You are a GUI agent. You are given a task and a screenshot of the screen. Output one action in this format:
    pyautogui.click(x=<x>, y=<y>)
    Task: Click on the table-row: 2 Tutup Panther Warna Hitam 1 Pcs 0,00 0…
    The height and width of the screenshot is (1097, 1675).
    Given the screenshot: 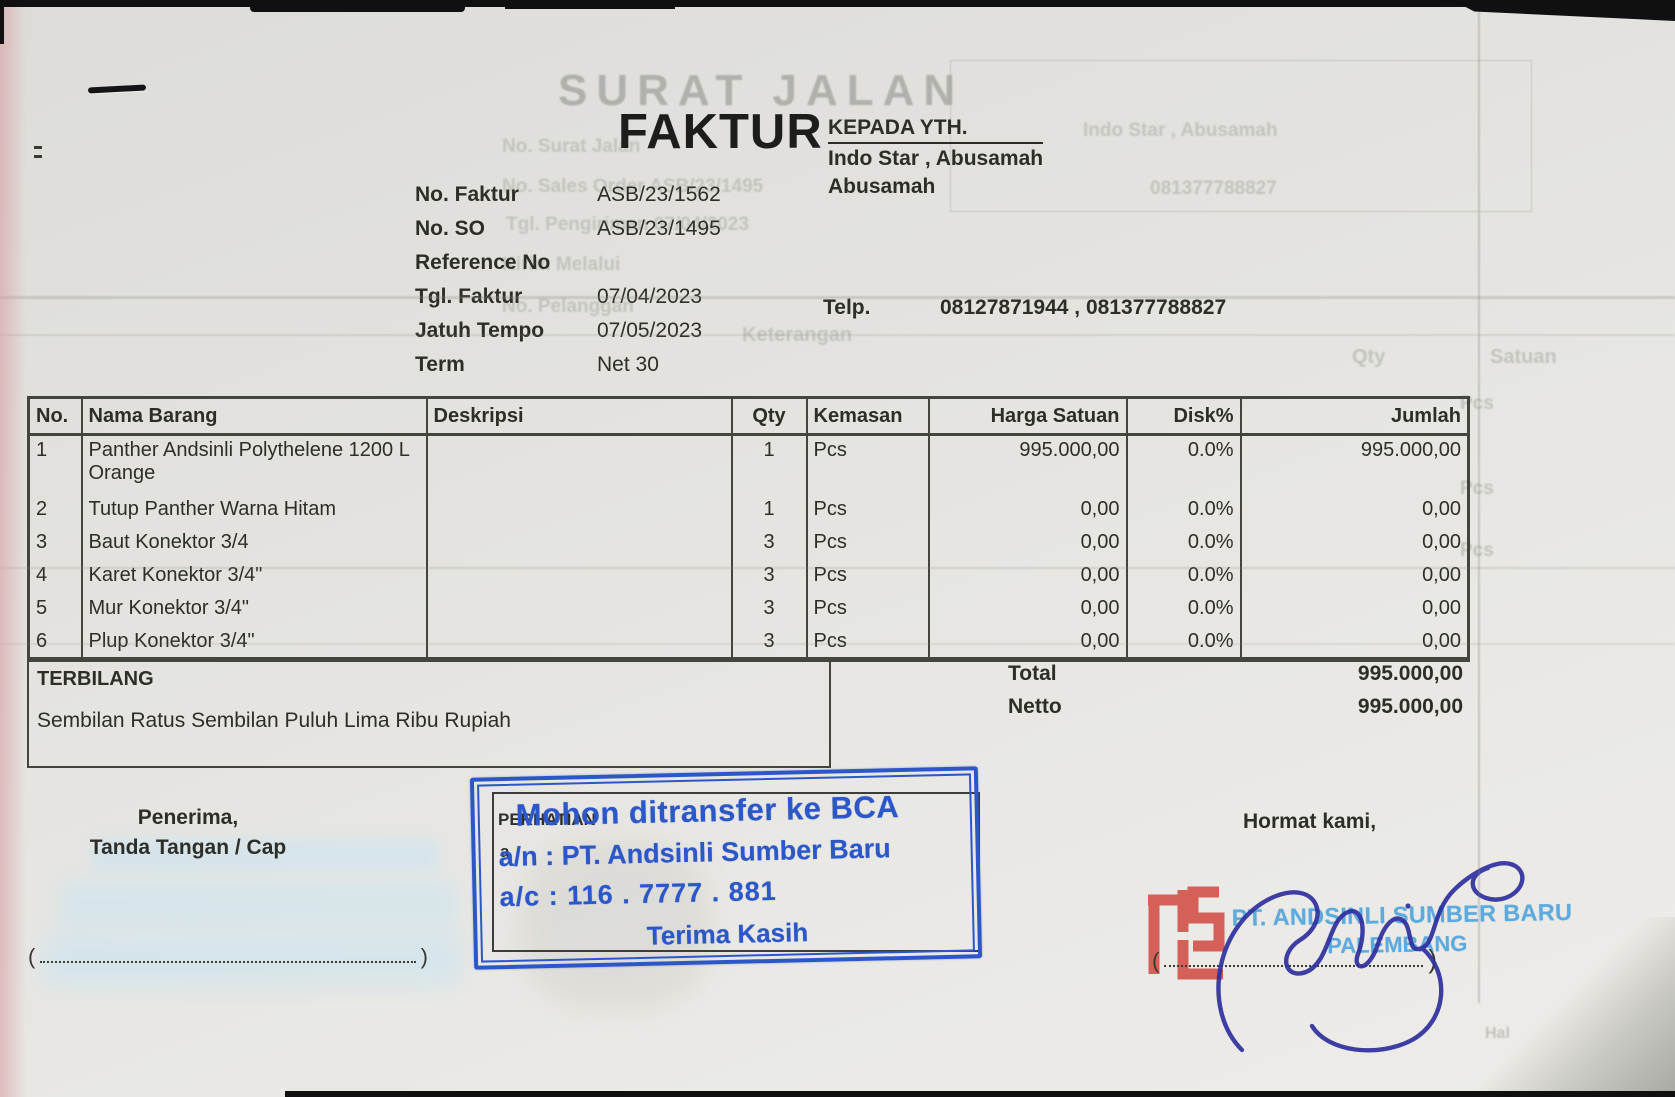 What is the action you would take?
    pyautogui.click(x=748, y=511)
    